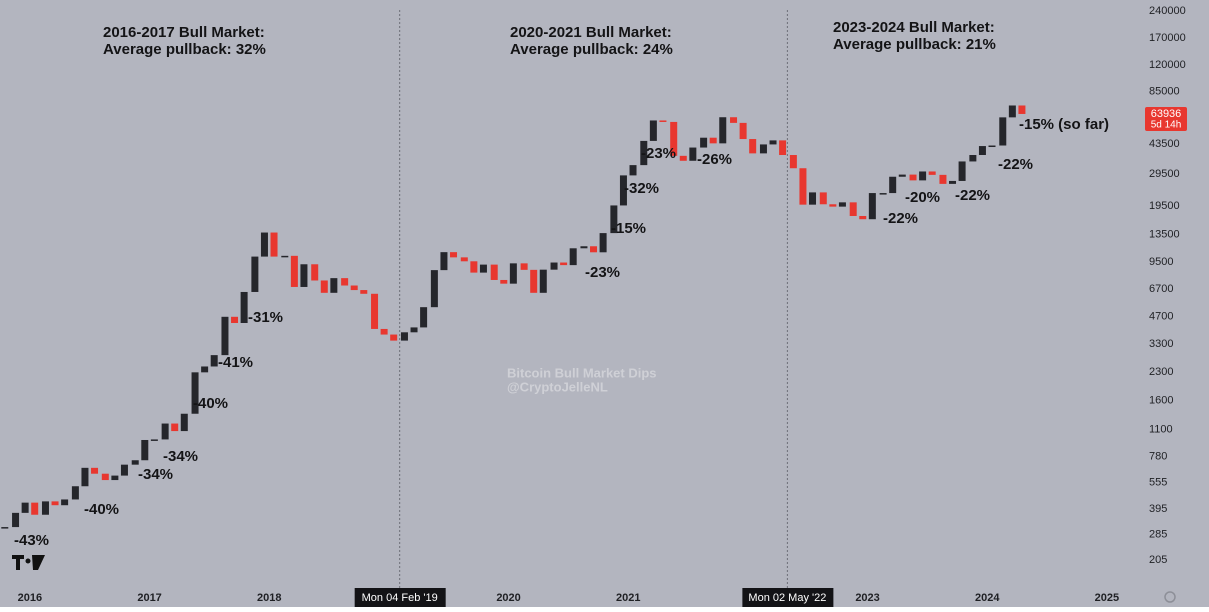 This screenshot has height=612, width=1209. Describe the element at coordinates (1167, 38) in the screenshot. I see `y-tick-label: 170000` at that location.